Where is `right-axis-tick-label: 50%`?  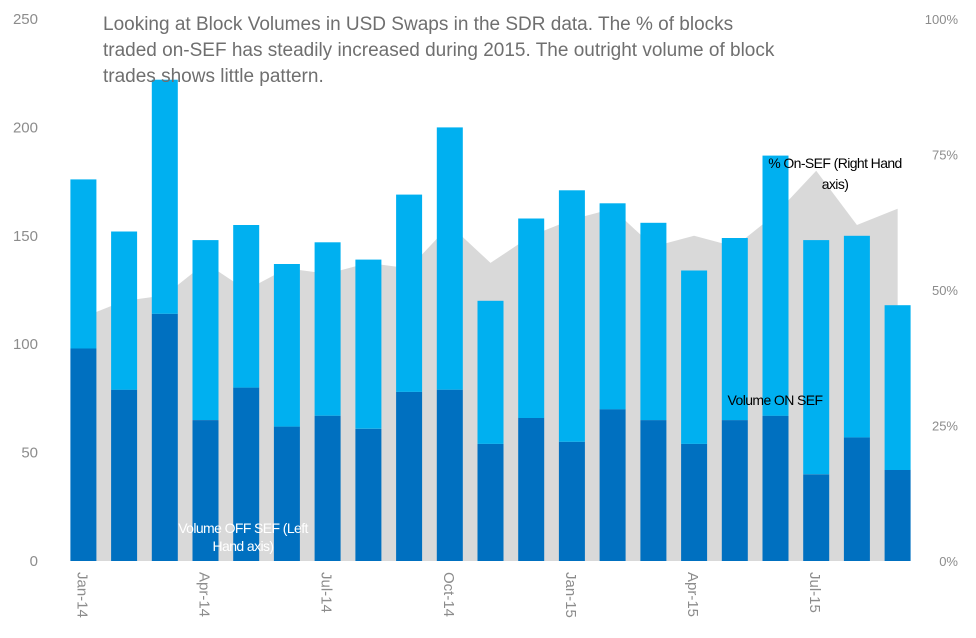
right-axis-tick-label: 50% is located at coordinates (945, 290).